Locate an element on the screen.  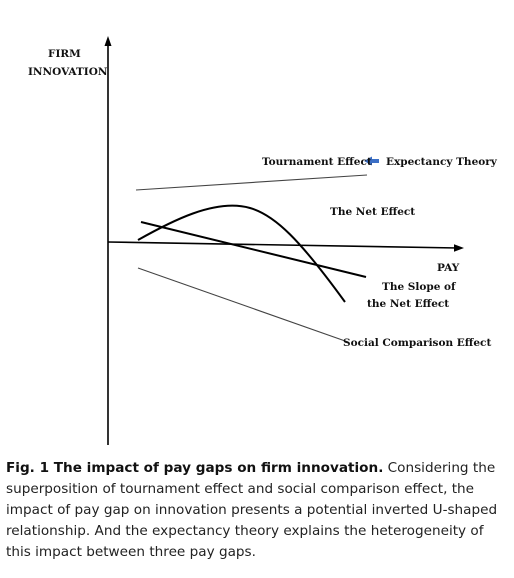
tournament-effect-line is located at coordinates (251, 182).